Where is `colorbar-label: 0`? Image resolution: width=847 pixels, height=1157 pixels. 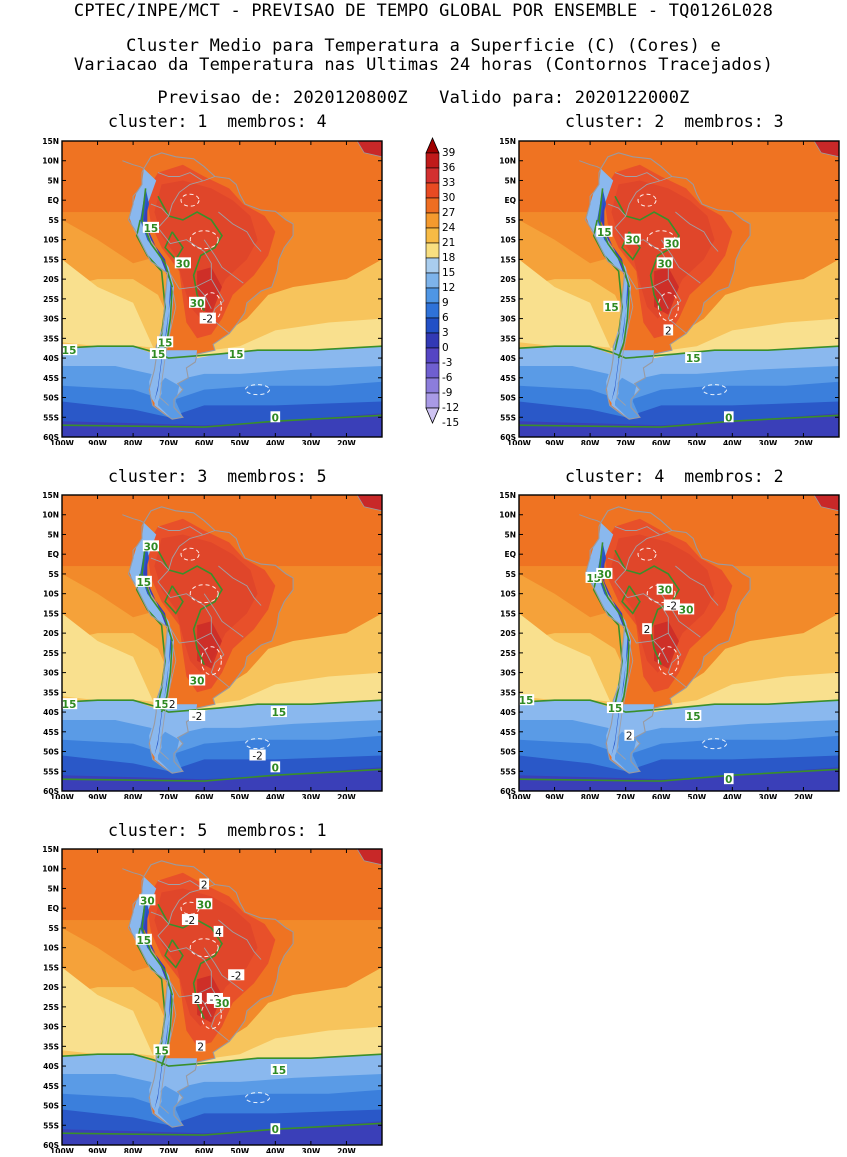 colorbar-label: 0 is located at coordinates (445, 348).